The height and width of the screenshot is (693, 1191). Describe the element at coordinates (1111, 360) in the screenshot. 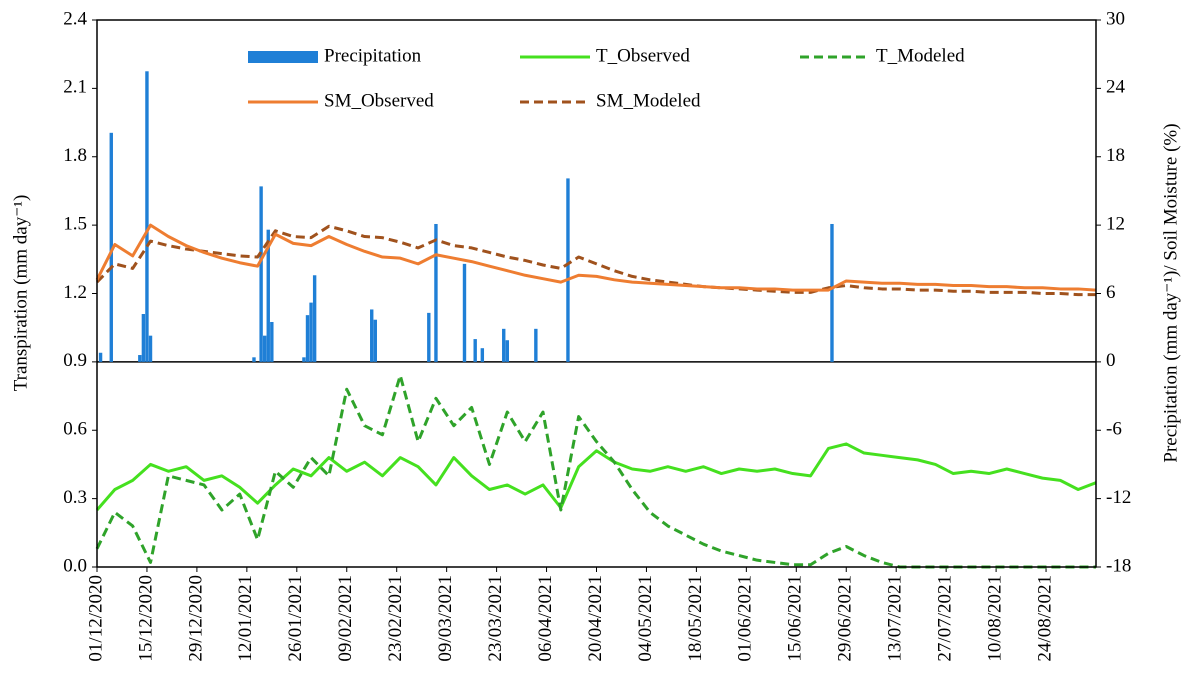

I see `y2-tick-label: 0` at that location.